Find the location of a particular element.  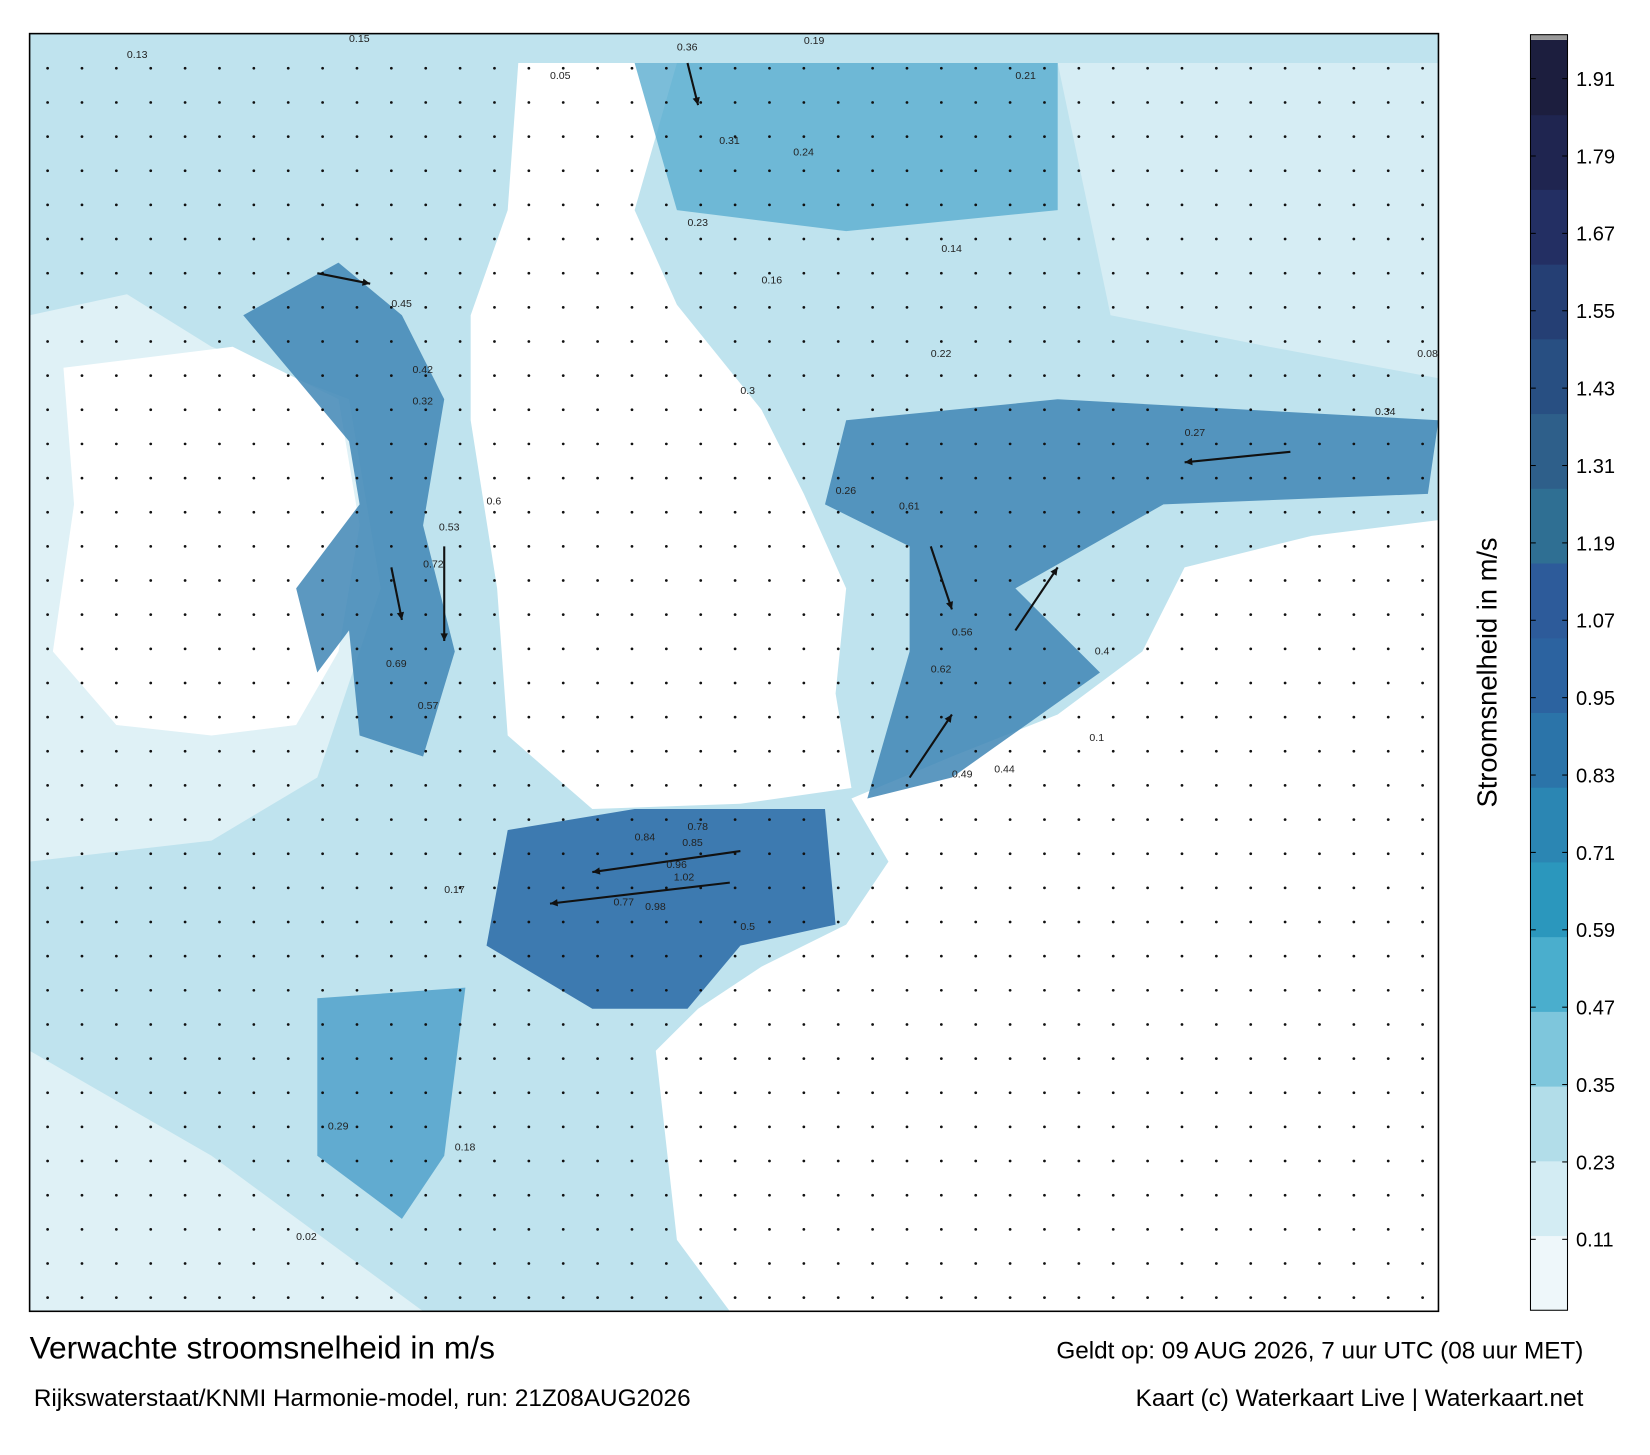

colorbar-cap is located at coordinates (1549, 37).